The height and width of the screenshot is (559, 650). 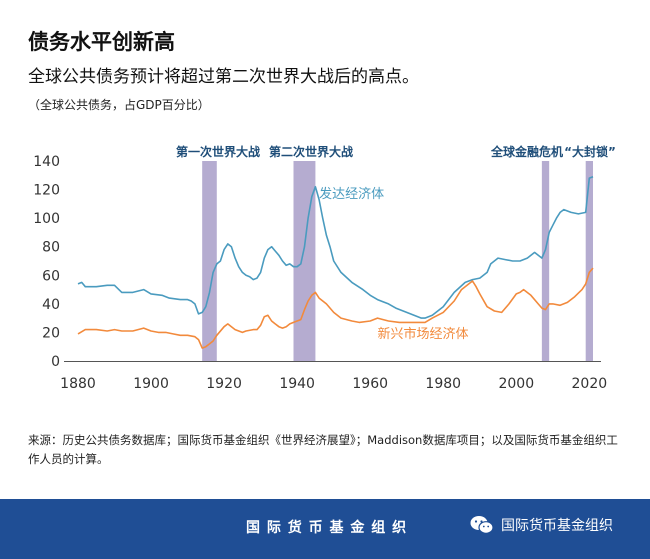 What do you see at coordinates (101, 42) in the screenshot?
I see `page-title: 债务水平创新高` at bounding box center [101, 42].